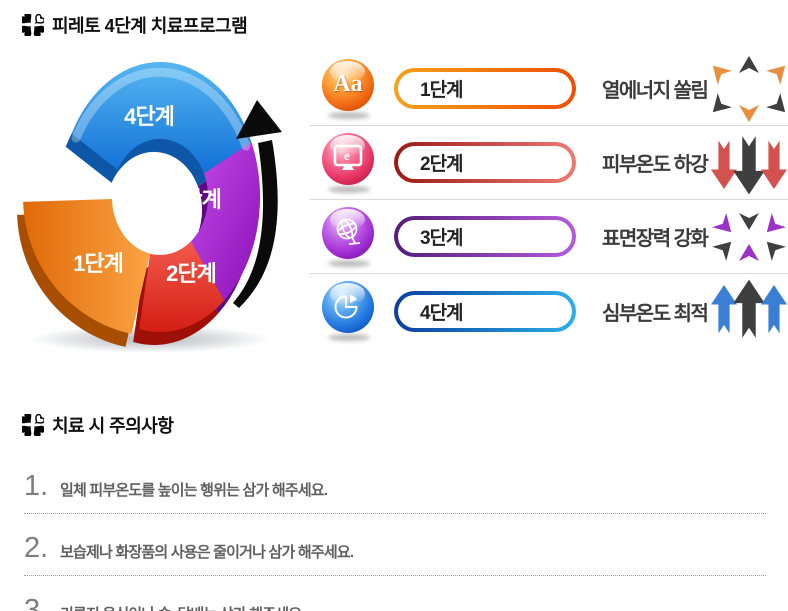  I want to click on precaution-item-1: 1. 일체 피부온도를 높이는 행위는 삼가 해주세요., so click(395, 482).